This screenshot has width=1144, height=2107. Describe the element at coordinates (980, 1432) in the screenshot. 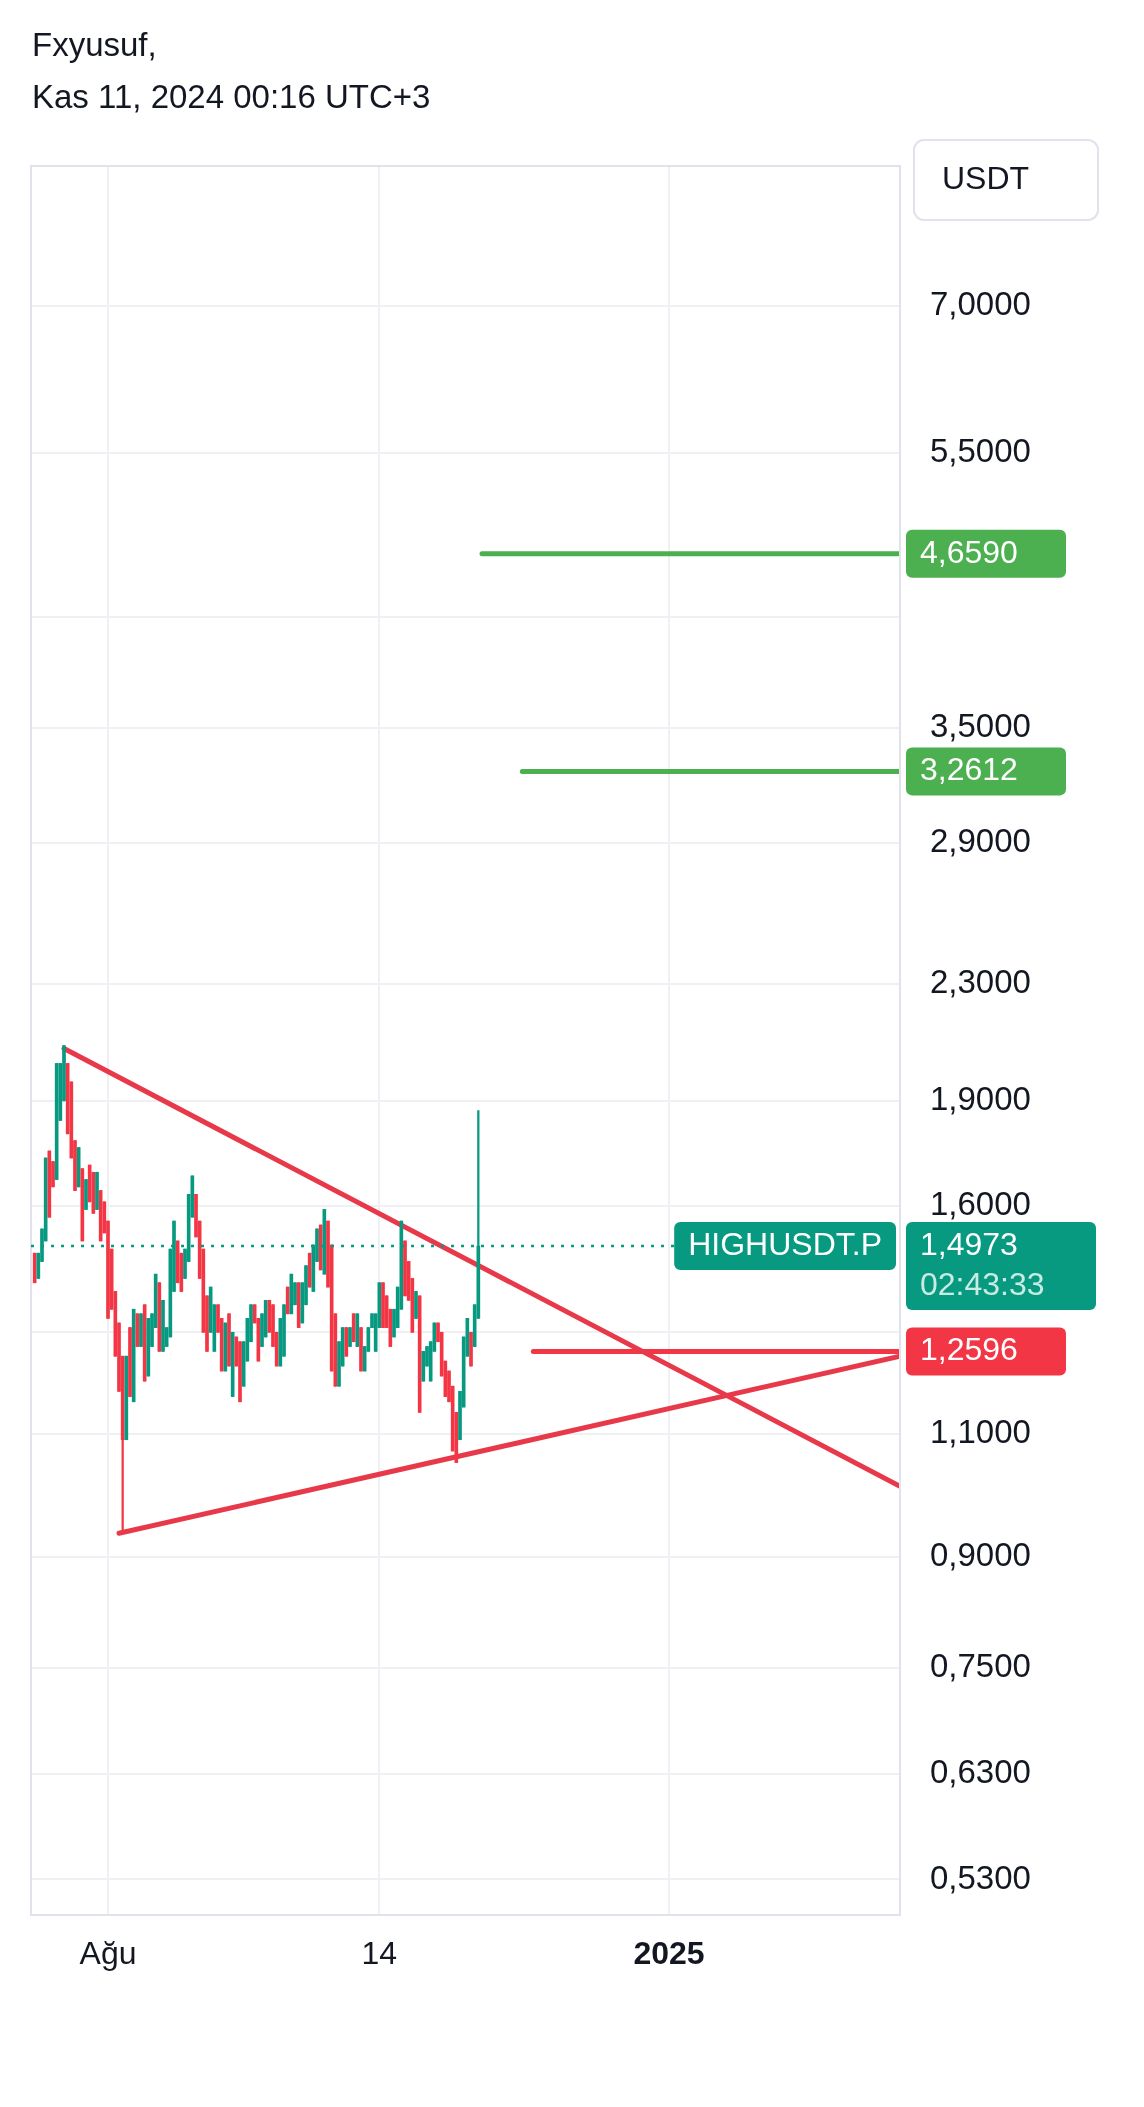

I see `y-tick-label: 1,1000` at that location.